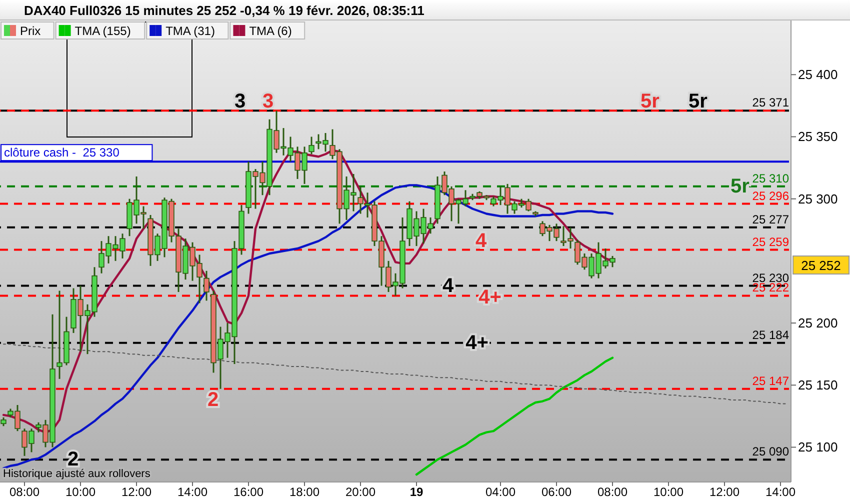  Describe the element at coordinates (270, 31) in the screenshot. I see `legend-label: TMA (6)` at that location.